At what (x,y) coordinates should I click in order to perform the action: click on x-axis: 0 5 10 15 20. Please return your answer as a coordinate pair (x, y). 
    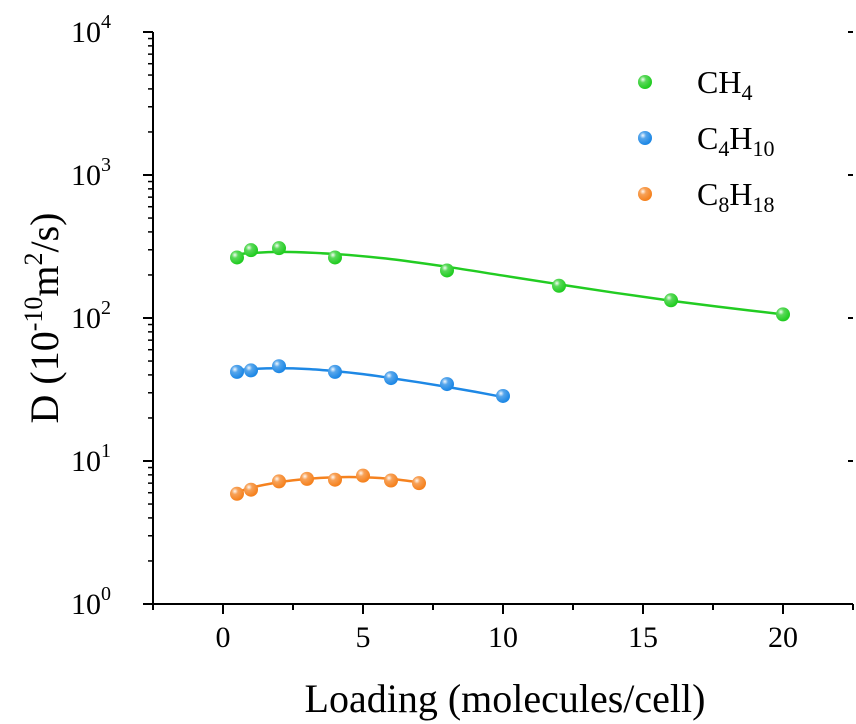
    Looking at the image, I should click on (503, 629).